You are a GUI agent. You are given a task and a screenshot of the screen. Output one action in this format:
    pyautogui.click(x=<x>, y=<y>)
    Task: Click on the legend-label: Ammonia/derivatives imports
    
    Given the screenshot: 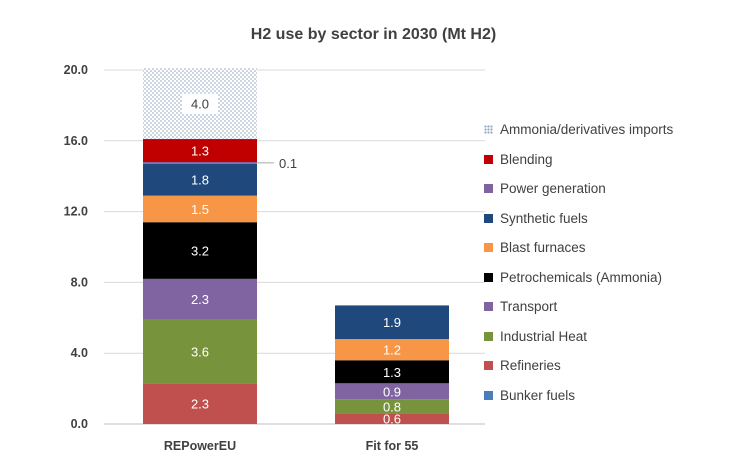 What is the action you would take?
    pyautogui.click(x=587, y=130)
    